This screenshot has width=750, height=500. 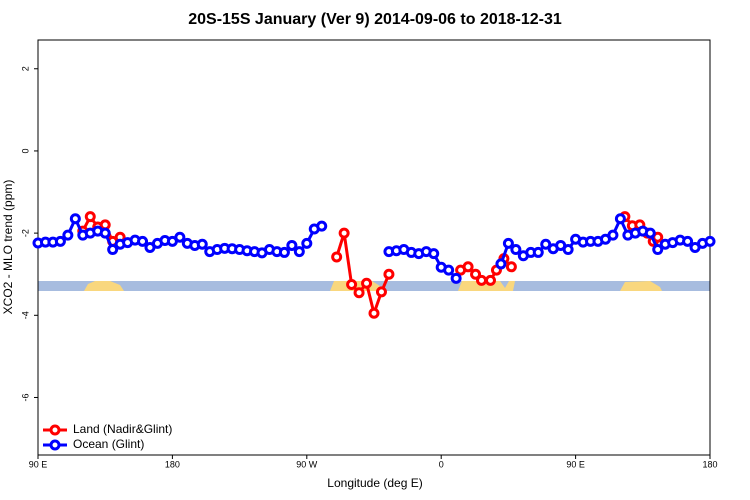 What do you see at coordinates (8, 247) in the screenshot?
I see `y-axis-label: XCO2 - MLO trend (ppm)` at bounding box center [8, 247].